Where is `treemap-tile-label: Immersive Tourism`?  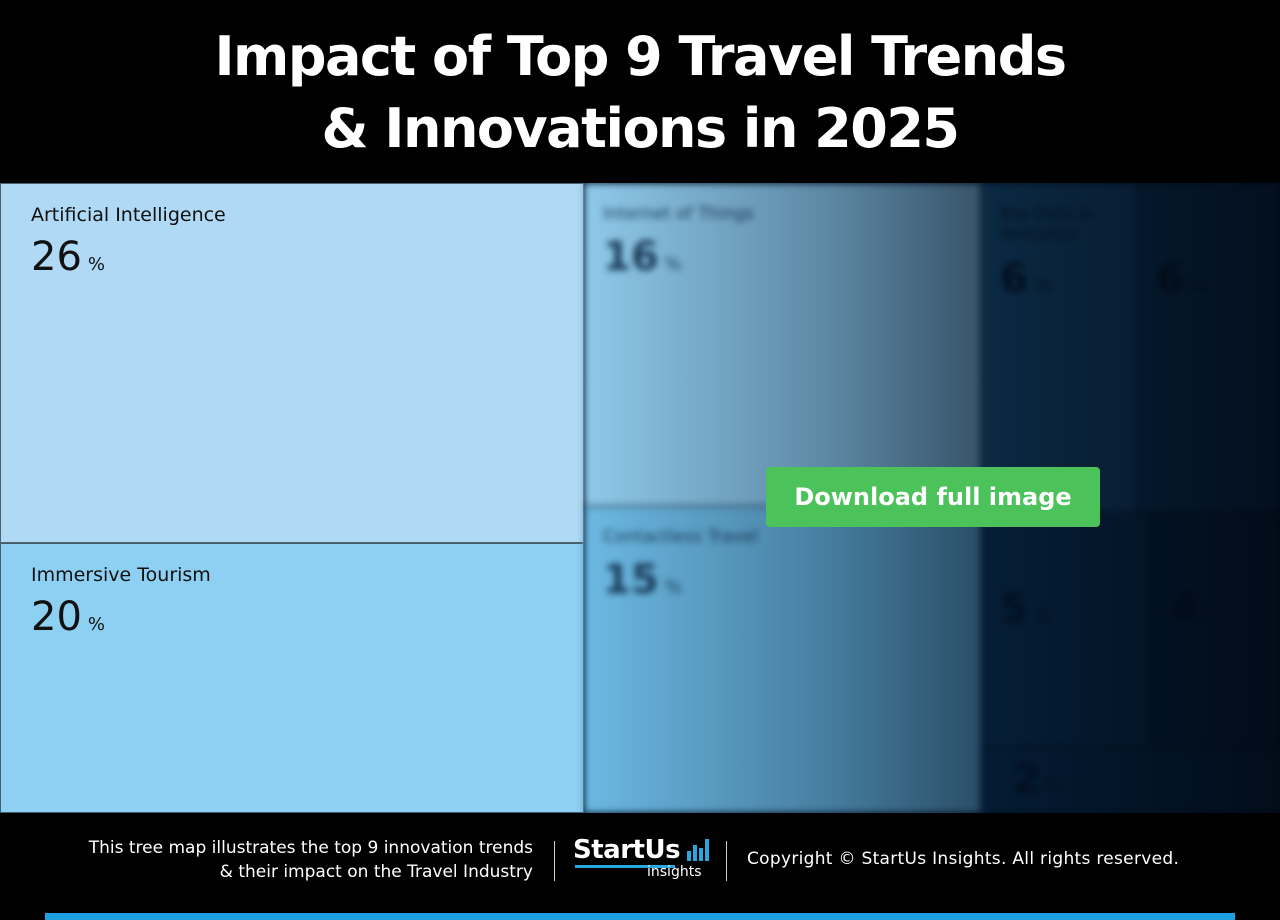
treemap-tile-label: Immersive Tourism is located at coordinates (121, 575).